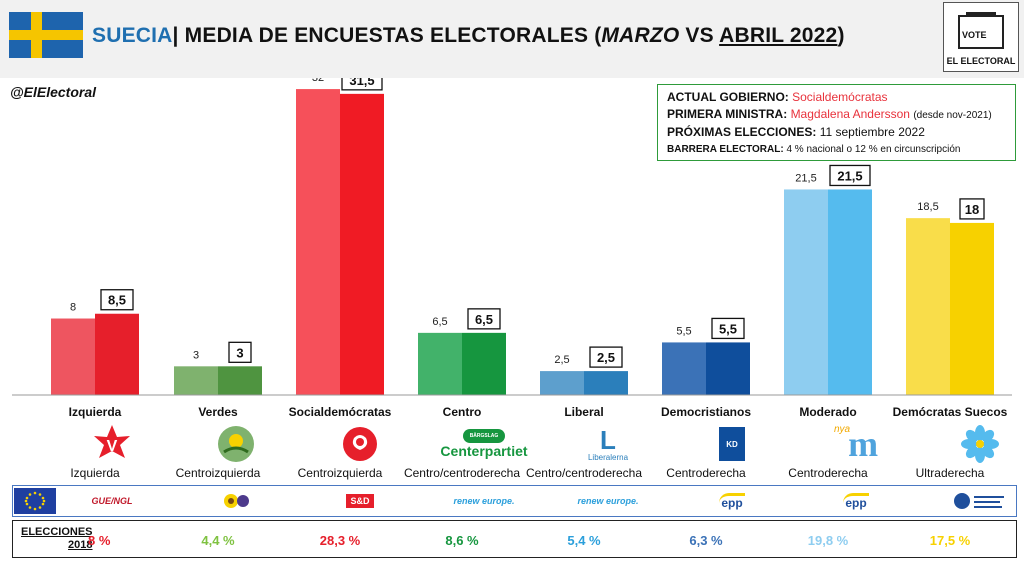 The width and height of the screenshot is (1024, 562). I want to click on kristdemokraterna-logo: KD, so click(732, 444).